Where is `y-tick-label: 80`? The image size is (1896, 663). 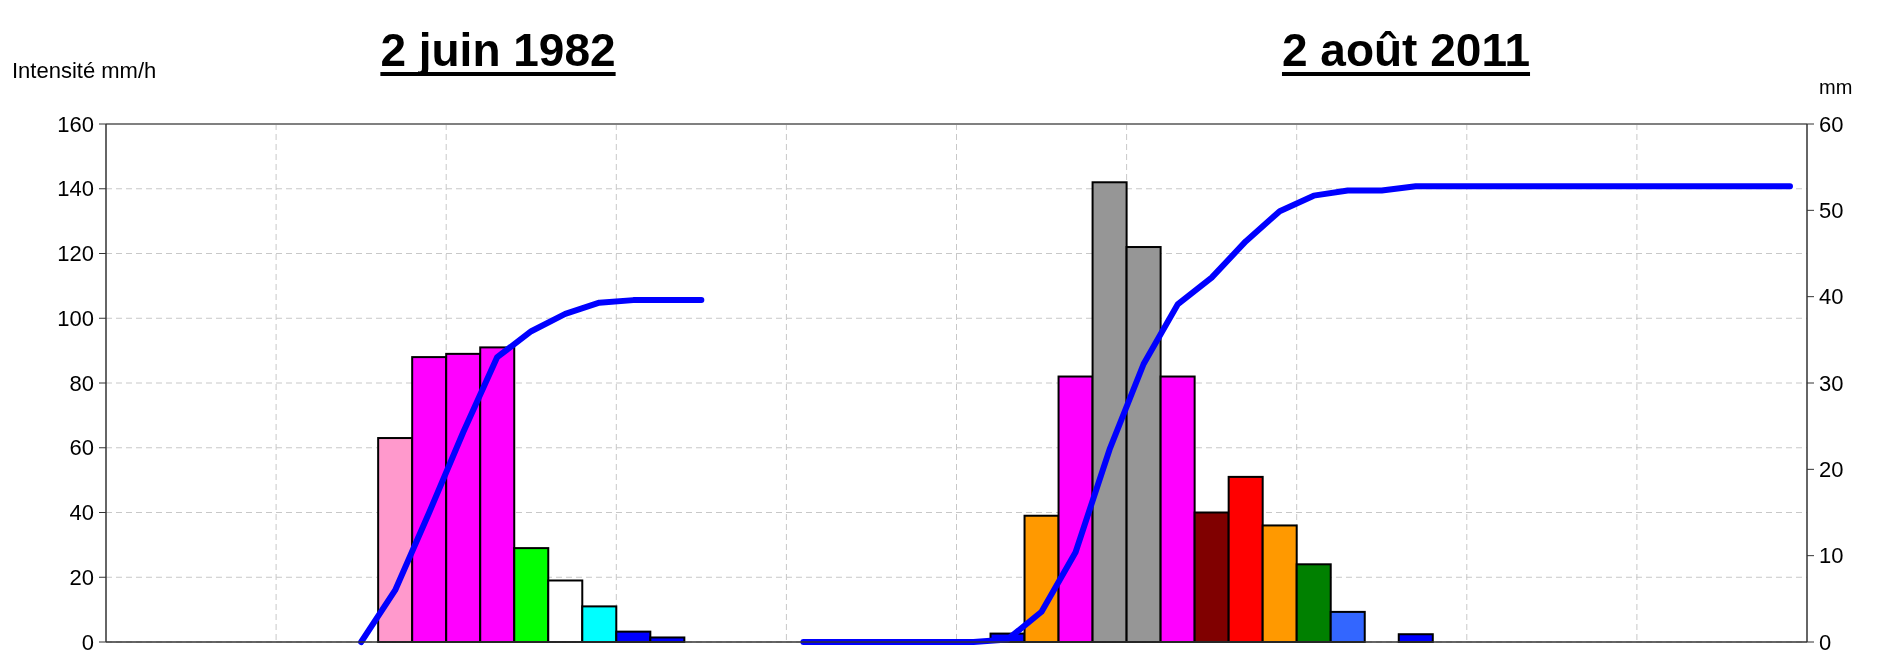
y-tick-label: 80 is located at coordinates (81, 383).